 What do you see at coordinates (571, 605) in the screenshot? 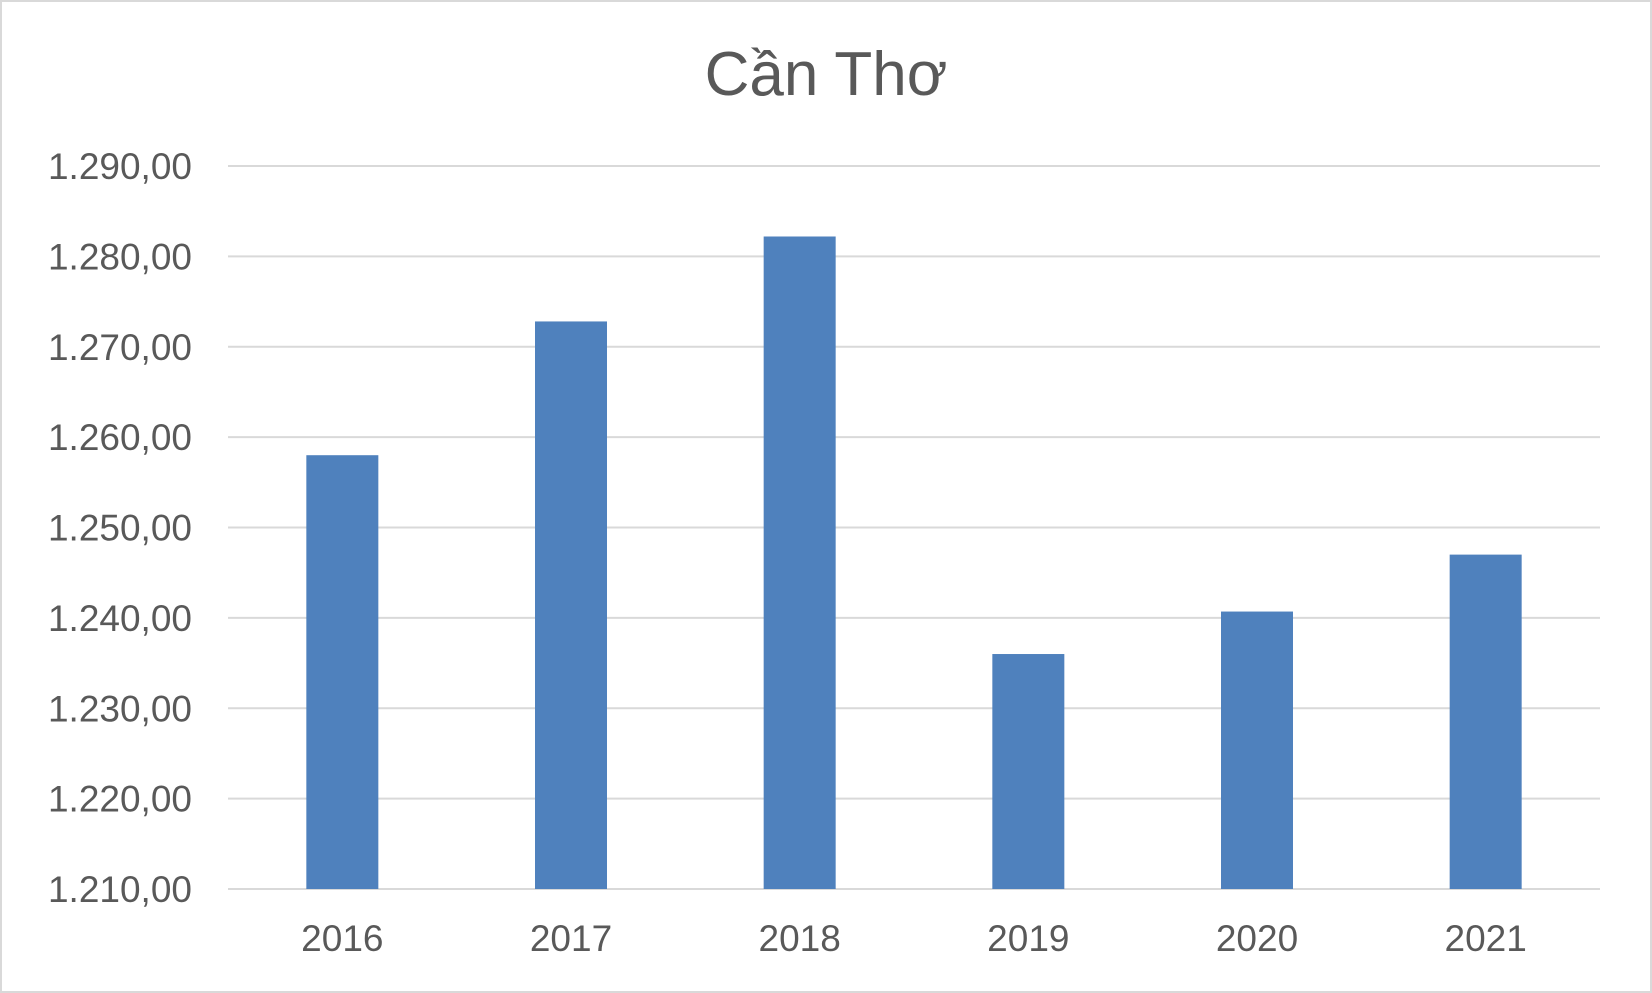
I see `bar-2017` at bounding box center [571, 605].